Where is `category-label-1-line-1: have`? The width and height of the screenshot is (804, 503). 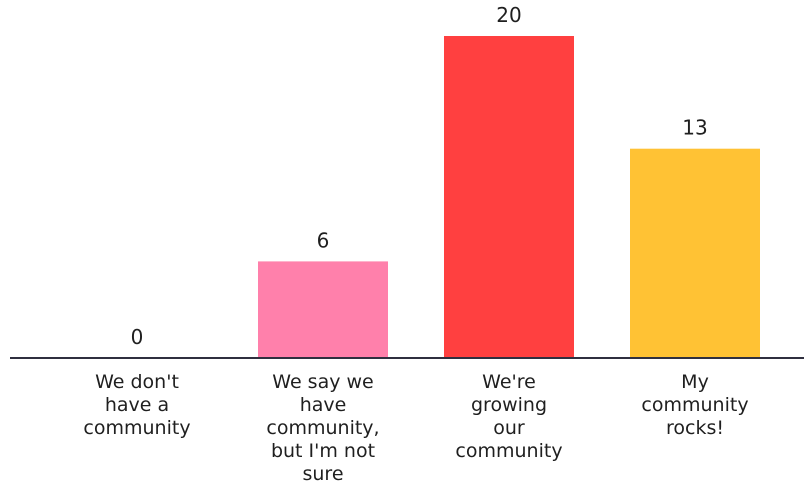
category-label-1-line-1: have is located at coordinates (323, 405).